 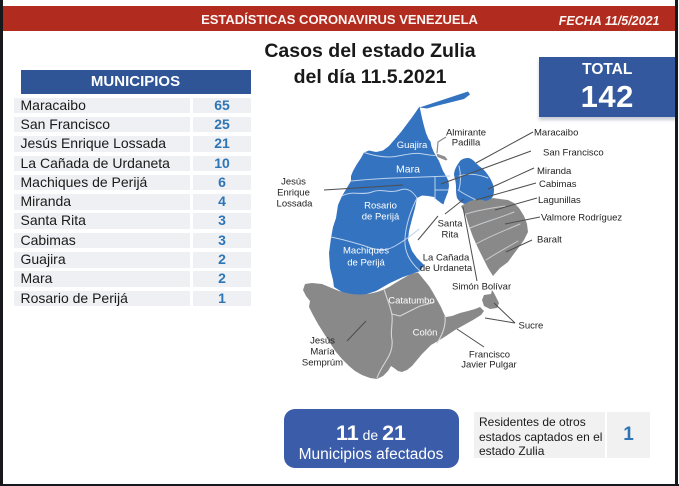 I want to click on svg-text: María, so click(x=322, y=352).